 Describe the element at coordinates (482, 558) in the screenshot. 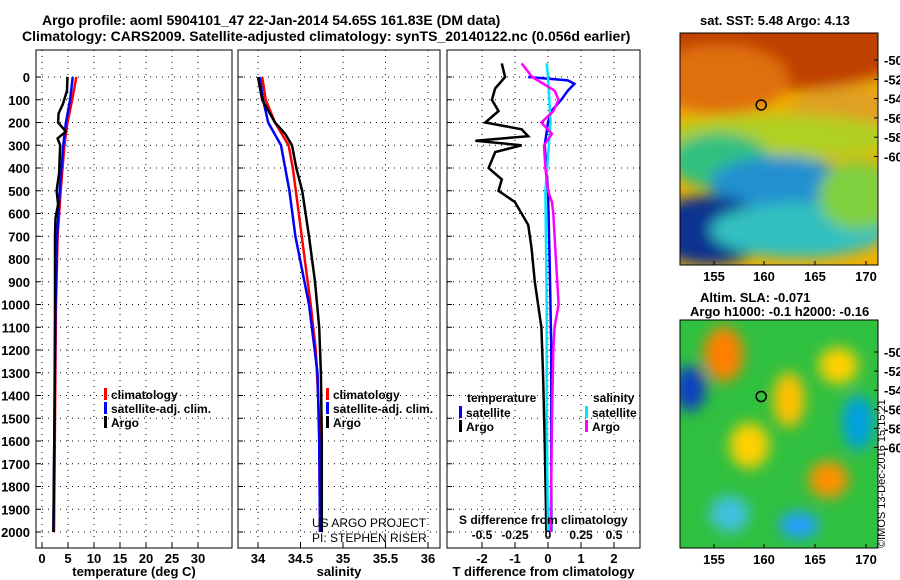

I see `x-tick-label: -2` at that location.